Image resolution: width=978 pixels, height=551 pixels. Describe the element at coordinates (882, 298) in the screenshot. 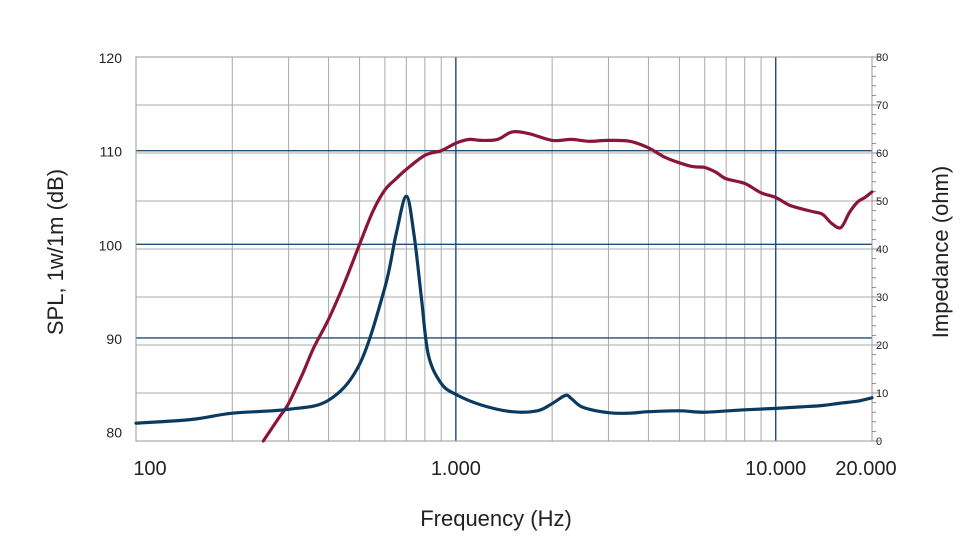

I see `y2-tick-label: 30` at that location.